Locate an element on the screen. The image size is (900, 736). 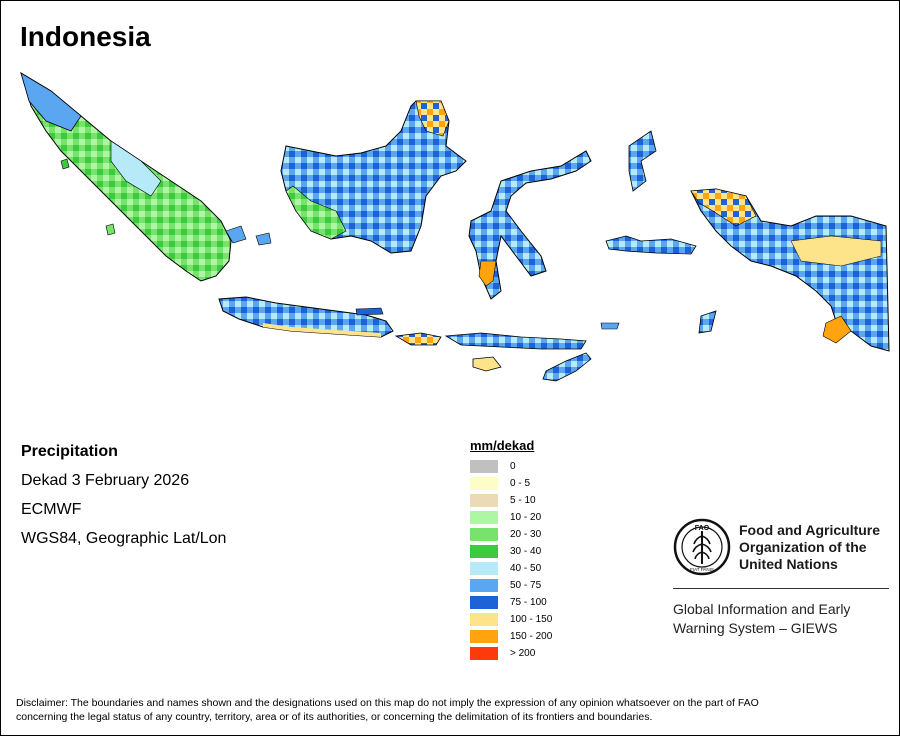
legend-item: 0 - 5 is located at coordinates (511, 483).